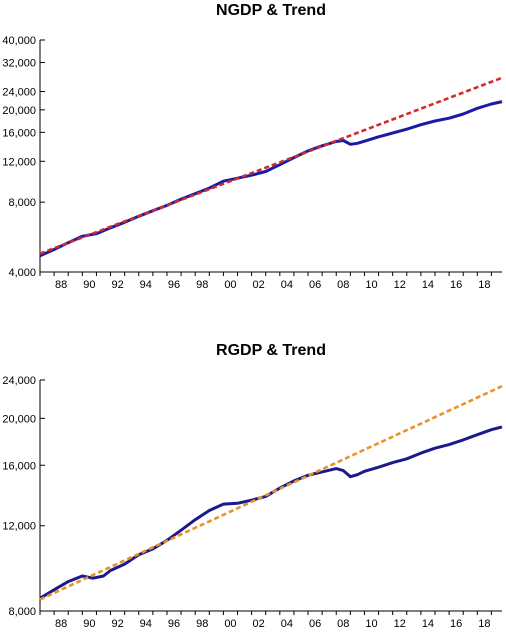 The height and width of the screenshot is (632, 506). I want to click on y-tick-label: 40,000, so click(19, 41).